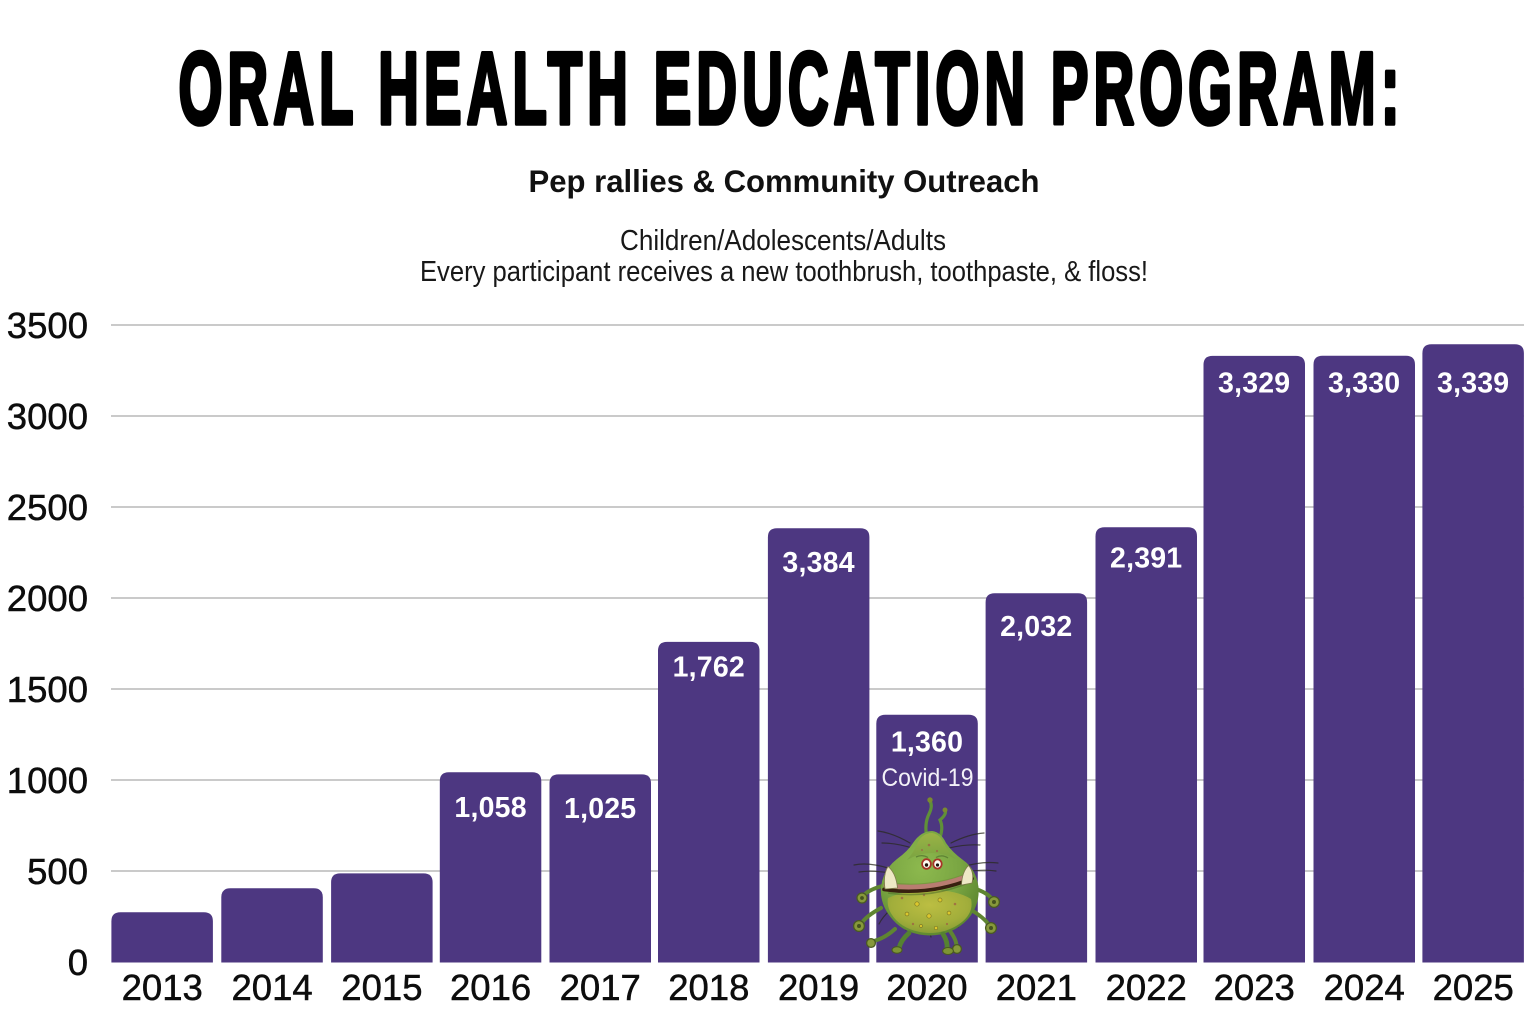  I want to click on svg-text: 3500, so click(47, 325).